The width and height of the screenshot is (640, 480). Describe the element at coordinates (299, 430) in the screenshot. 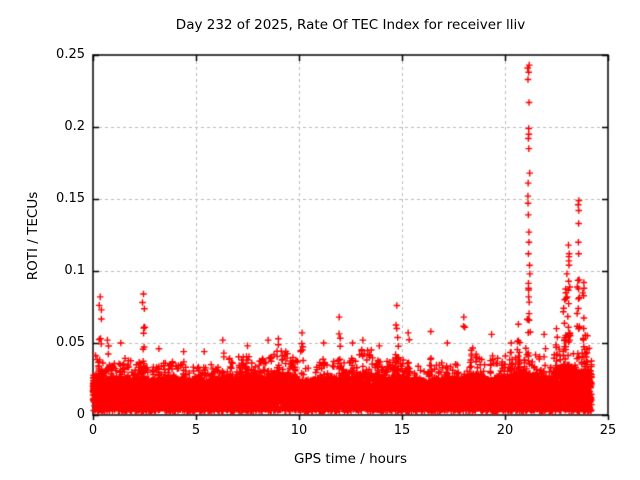

I see `x-tick-label: 10` at that location.